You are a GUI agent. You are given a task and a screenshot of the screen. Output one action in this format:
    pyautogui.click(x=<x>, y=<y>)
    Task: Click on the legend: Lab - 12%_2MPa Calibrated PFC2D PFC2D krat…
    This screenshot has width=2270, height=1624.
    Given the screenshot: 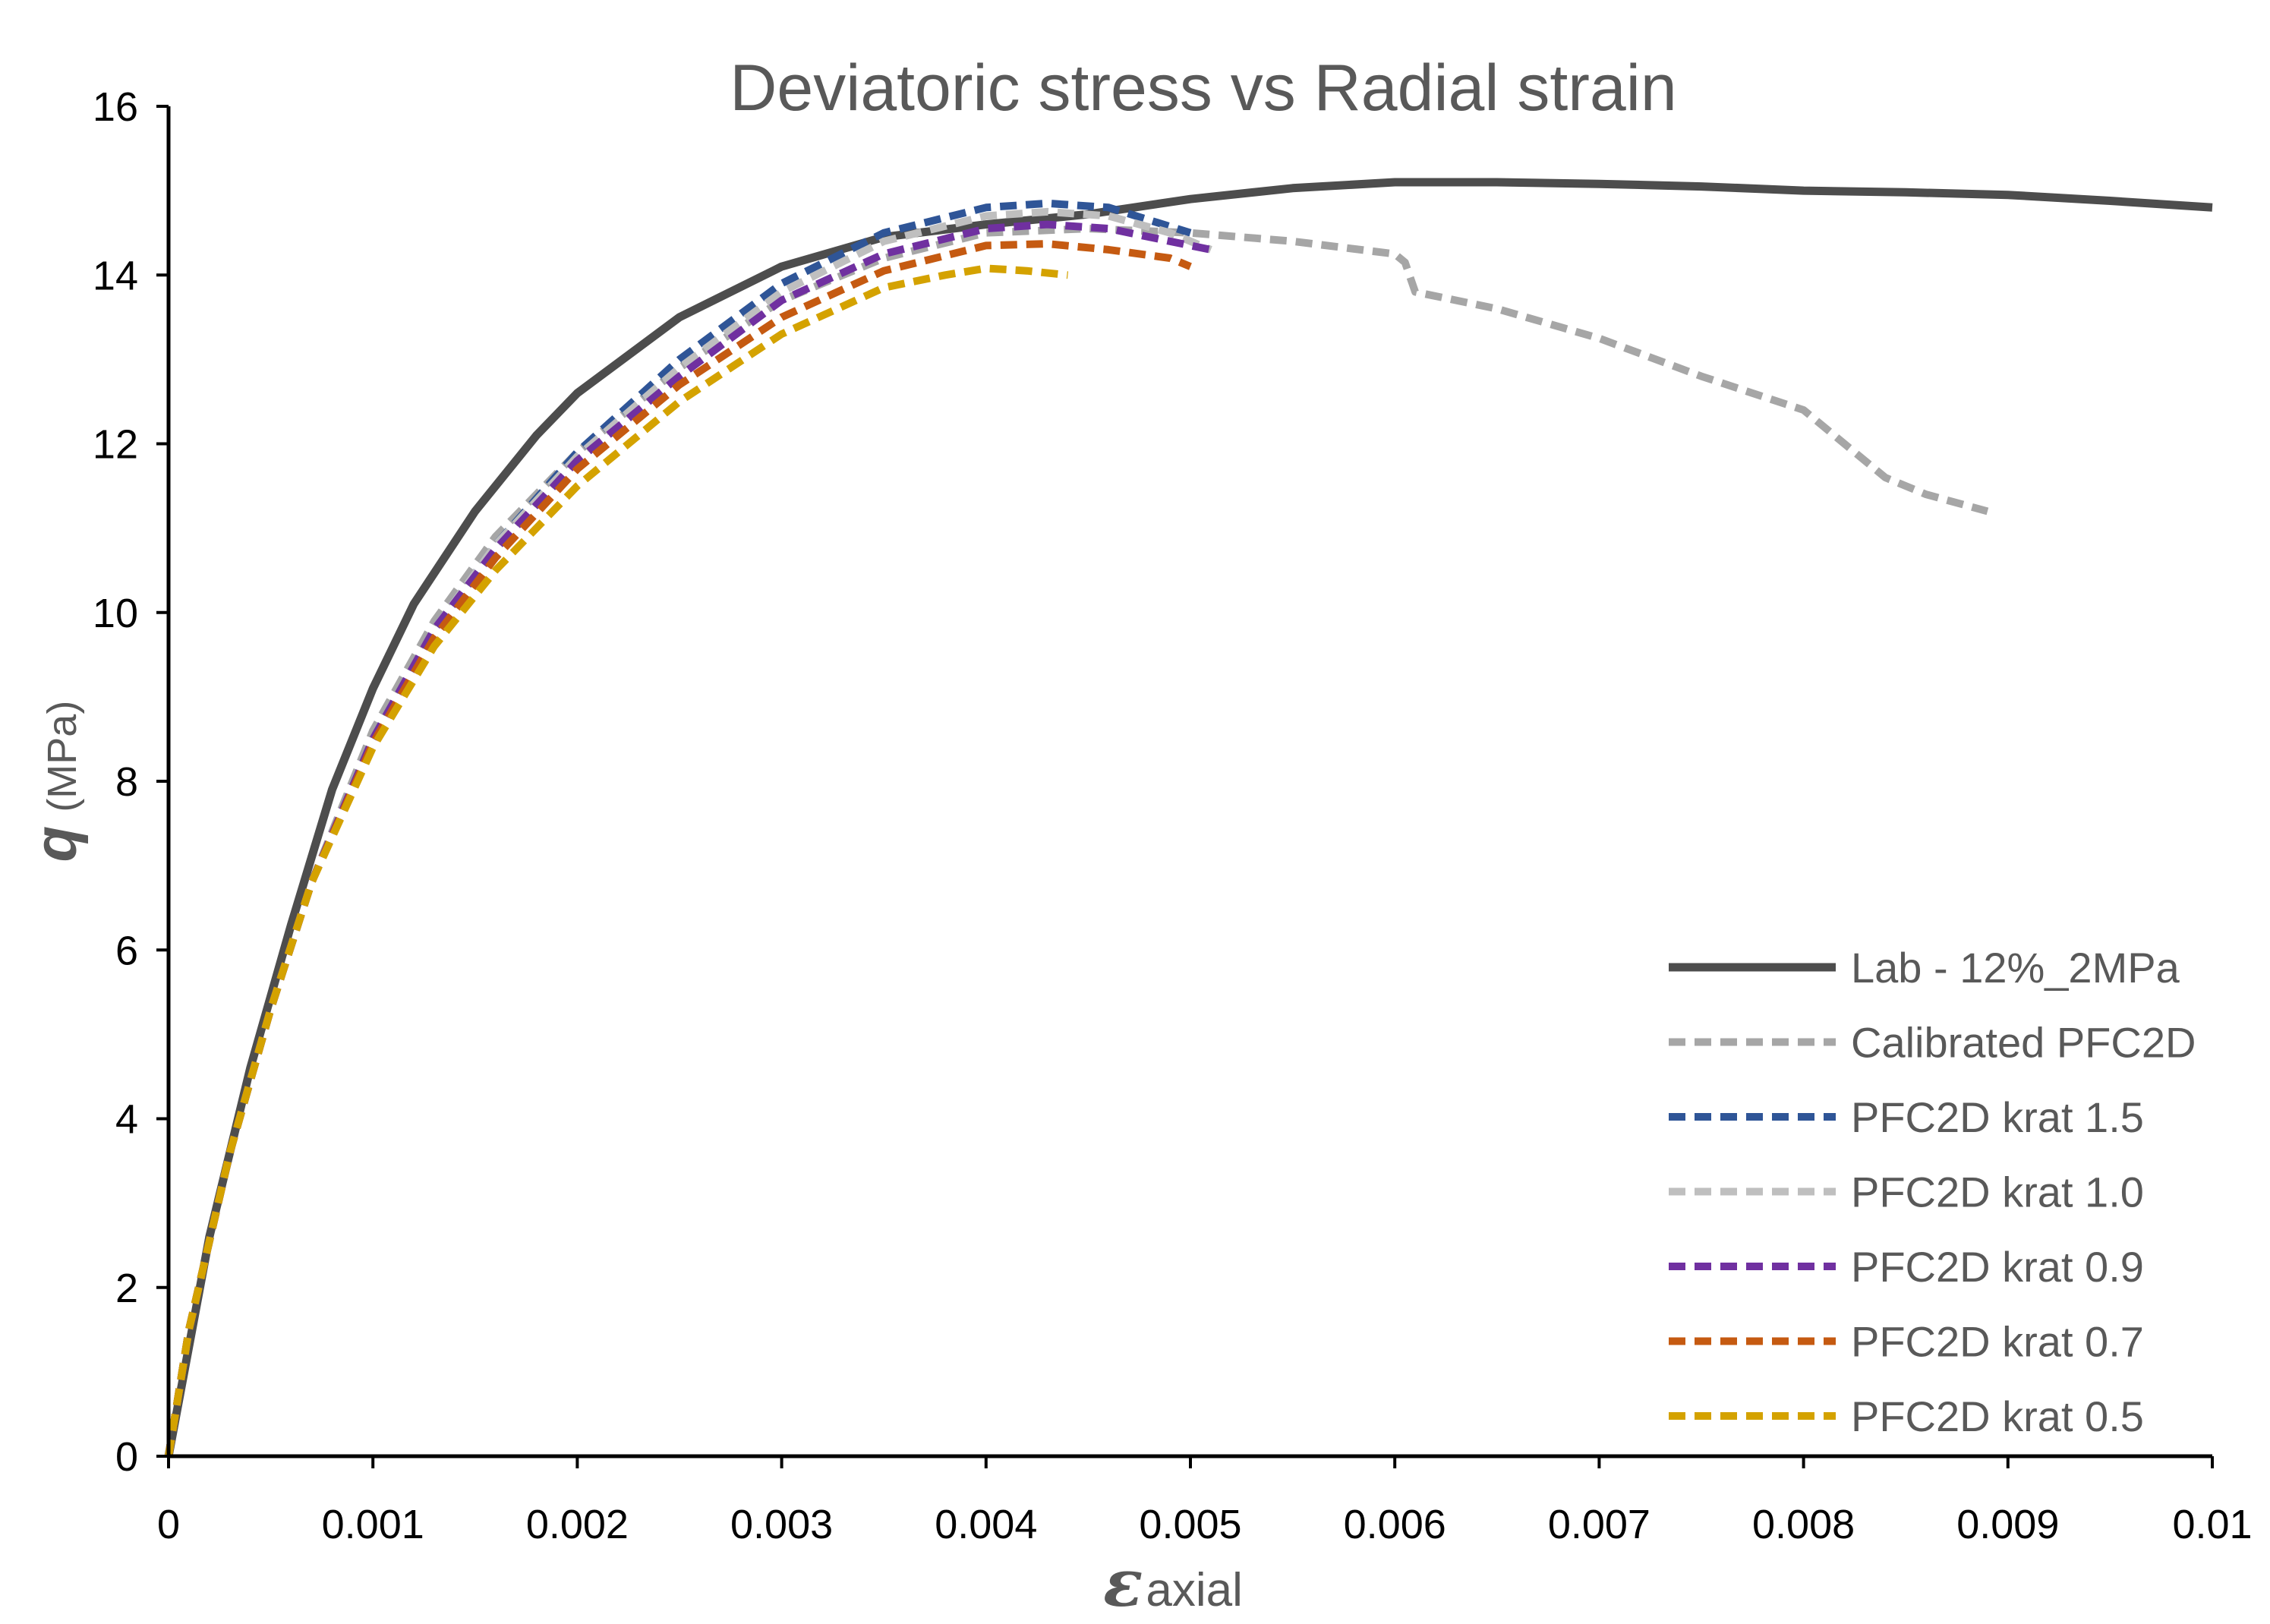 What is the action you would take?
    pyautogui.click(x=1932, y=1192)
    